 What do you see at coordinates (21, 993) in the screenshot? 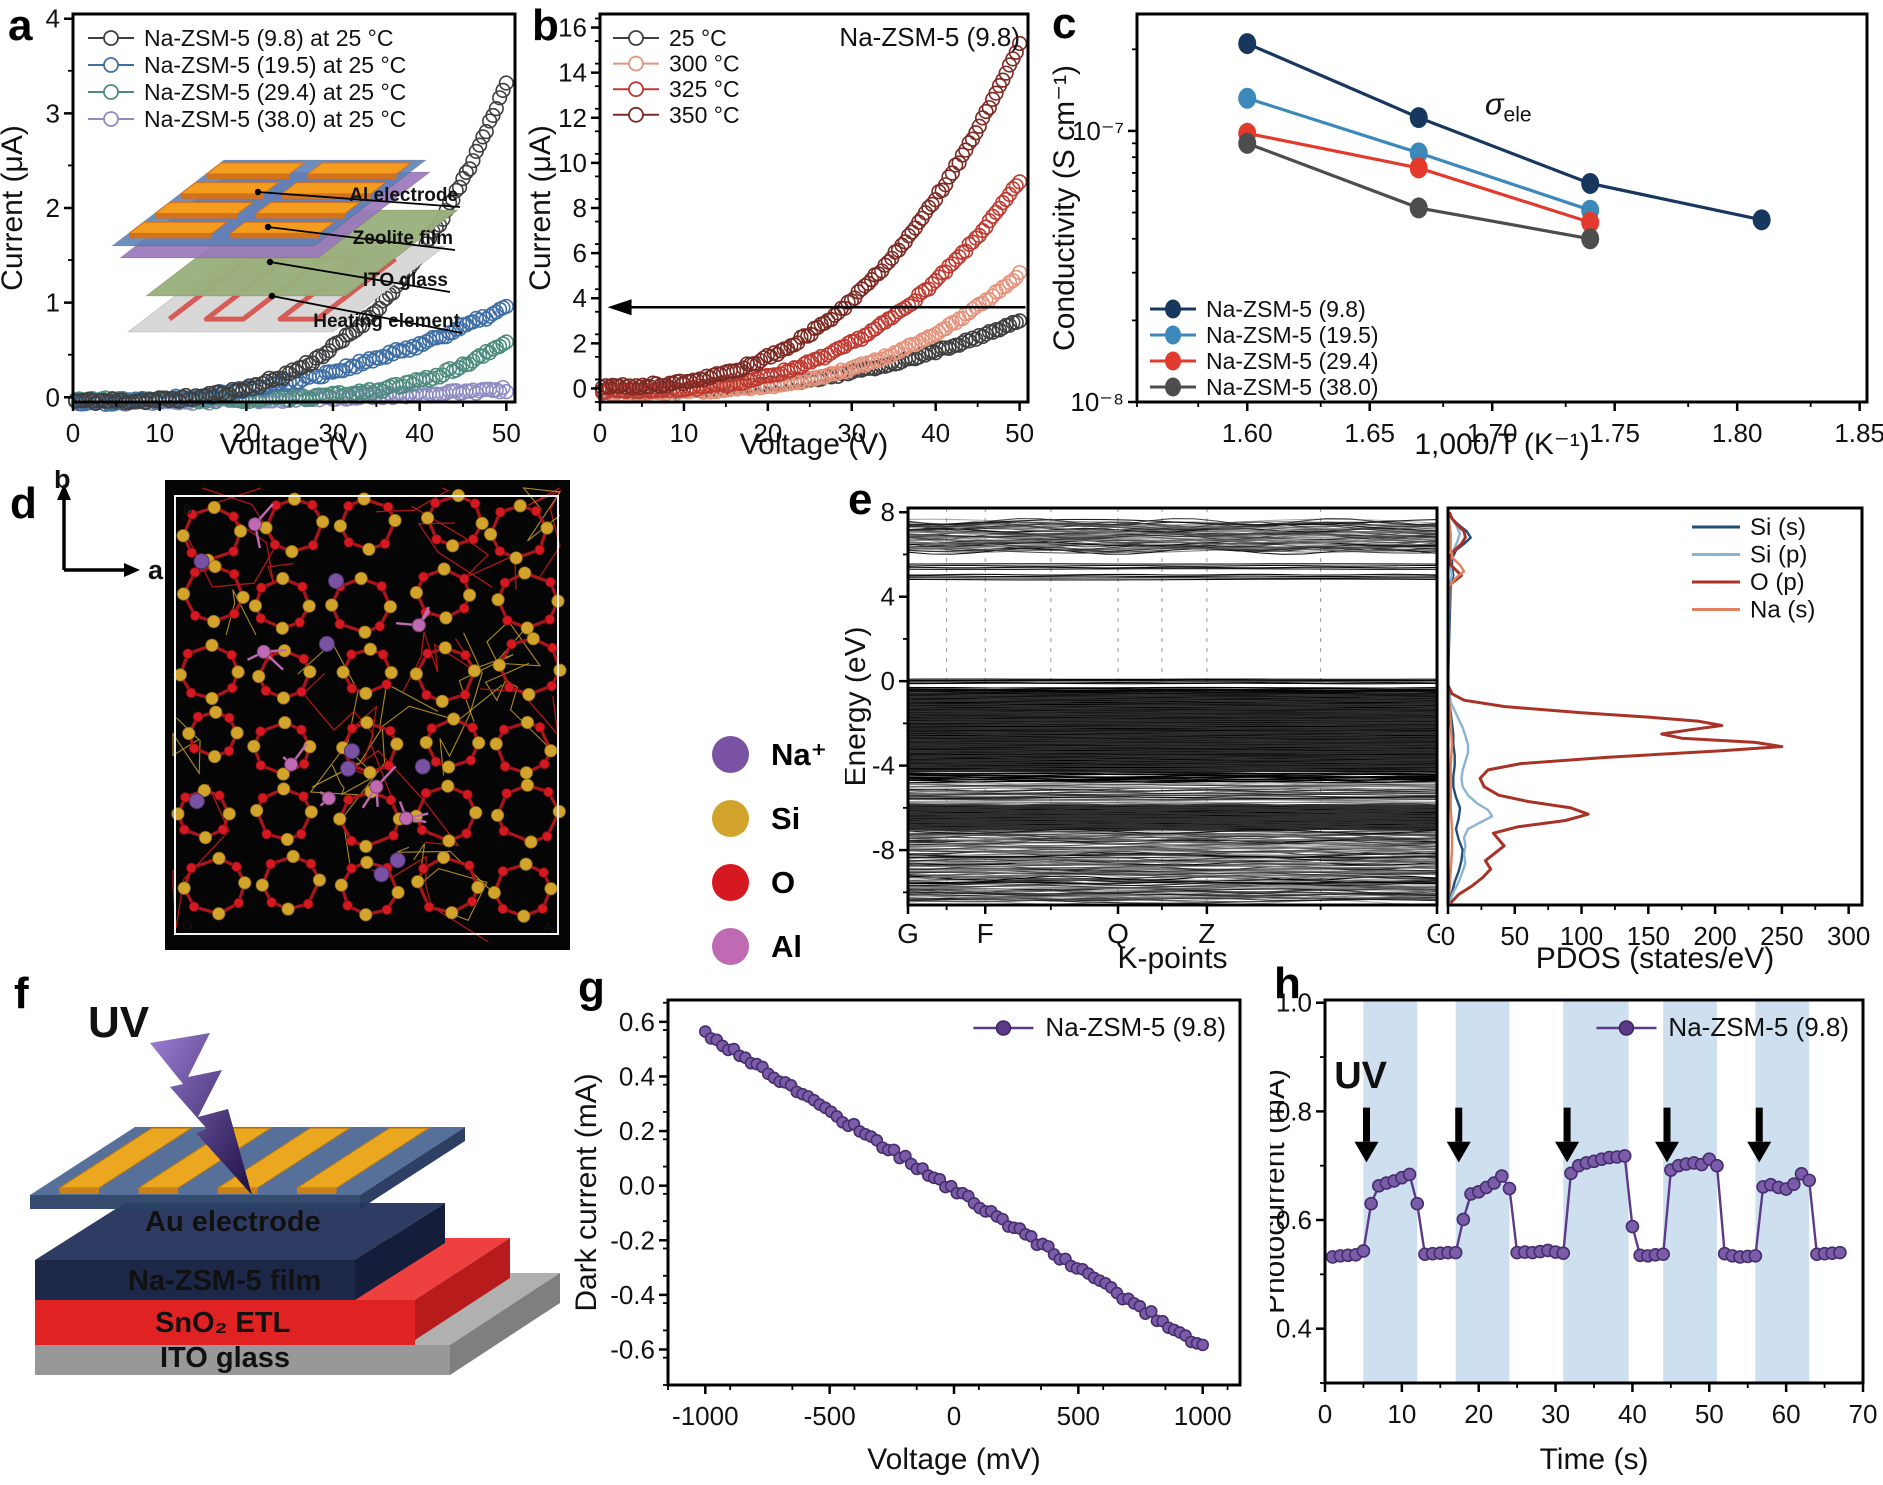
I see `panel-letter-f: f` at bounding box center [21, 993].